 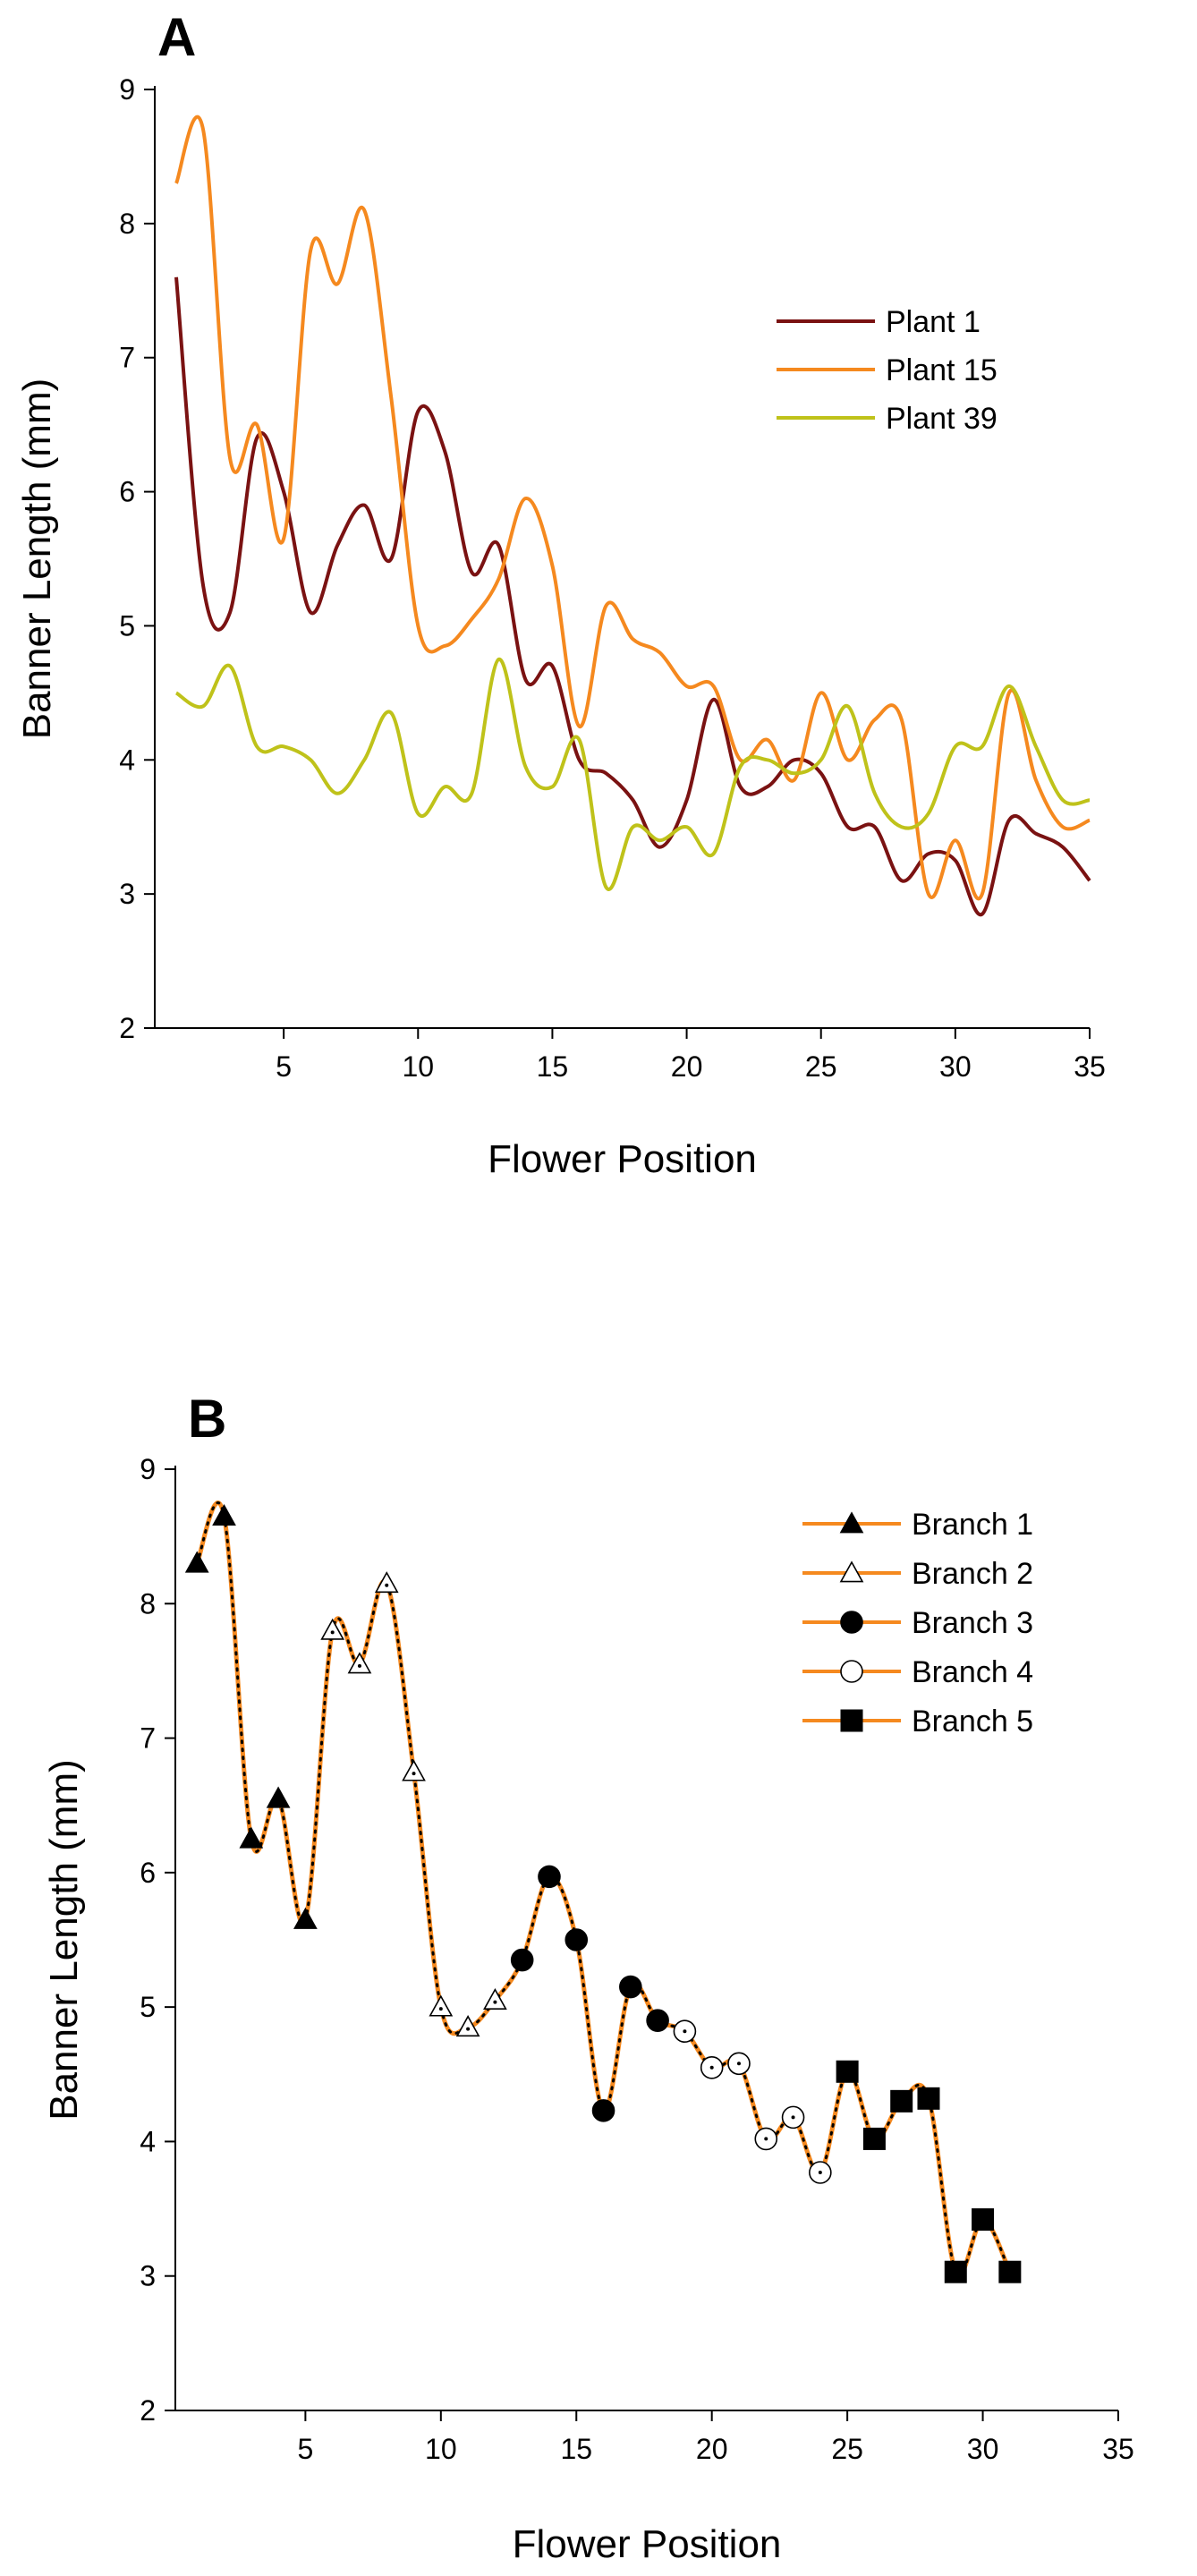 I want to click on legend-label: Branch 2, so click(x=973, y=1574).